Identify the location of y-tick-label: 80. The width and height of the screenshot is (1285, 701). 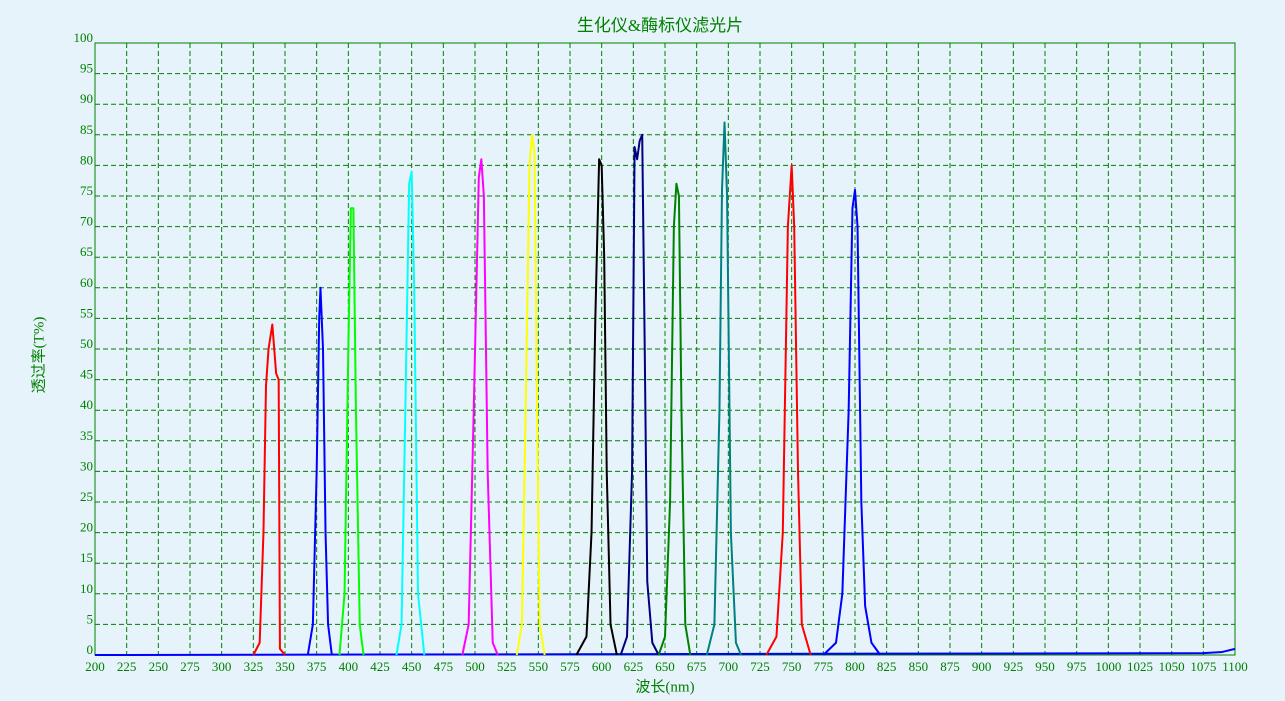
(86, 159).